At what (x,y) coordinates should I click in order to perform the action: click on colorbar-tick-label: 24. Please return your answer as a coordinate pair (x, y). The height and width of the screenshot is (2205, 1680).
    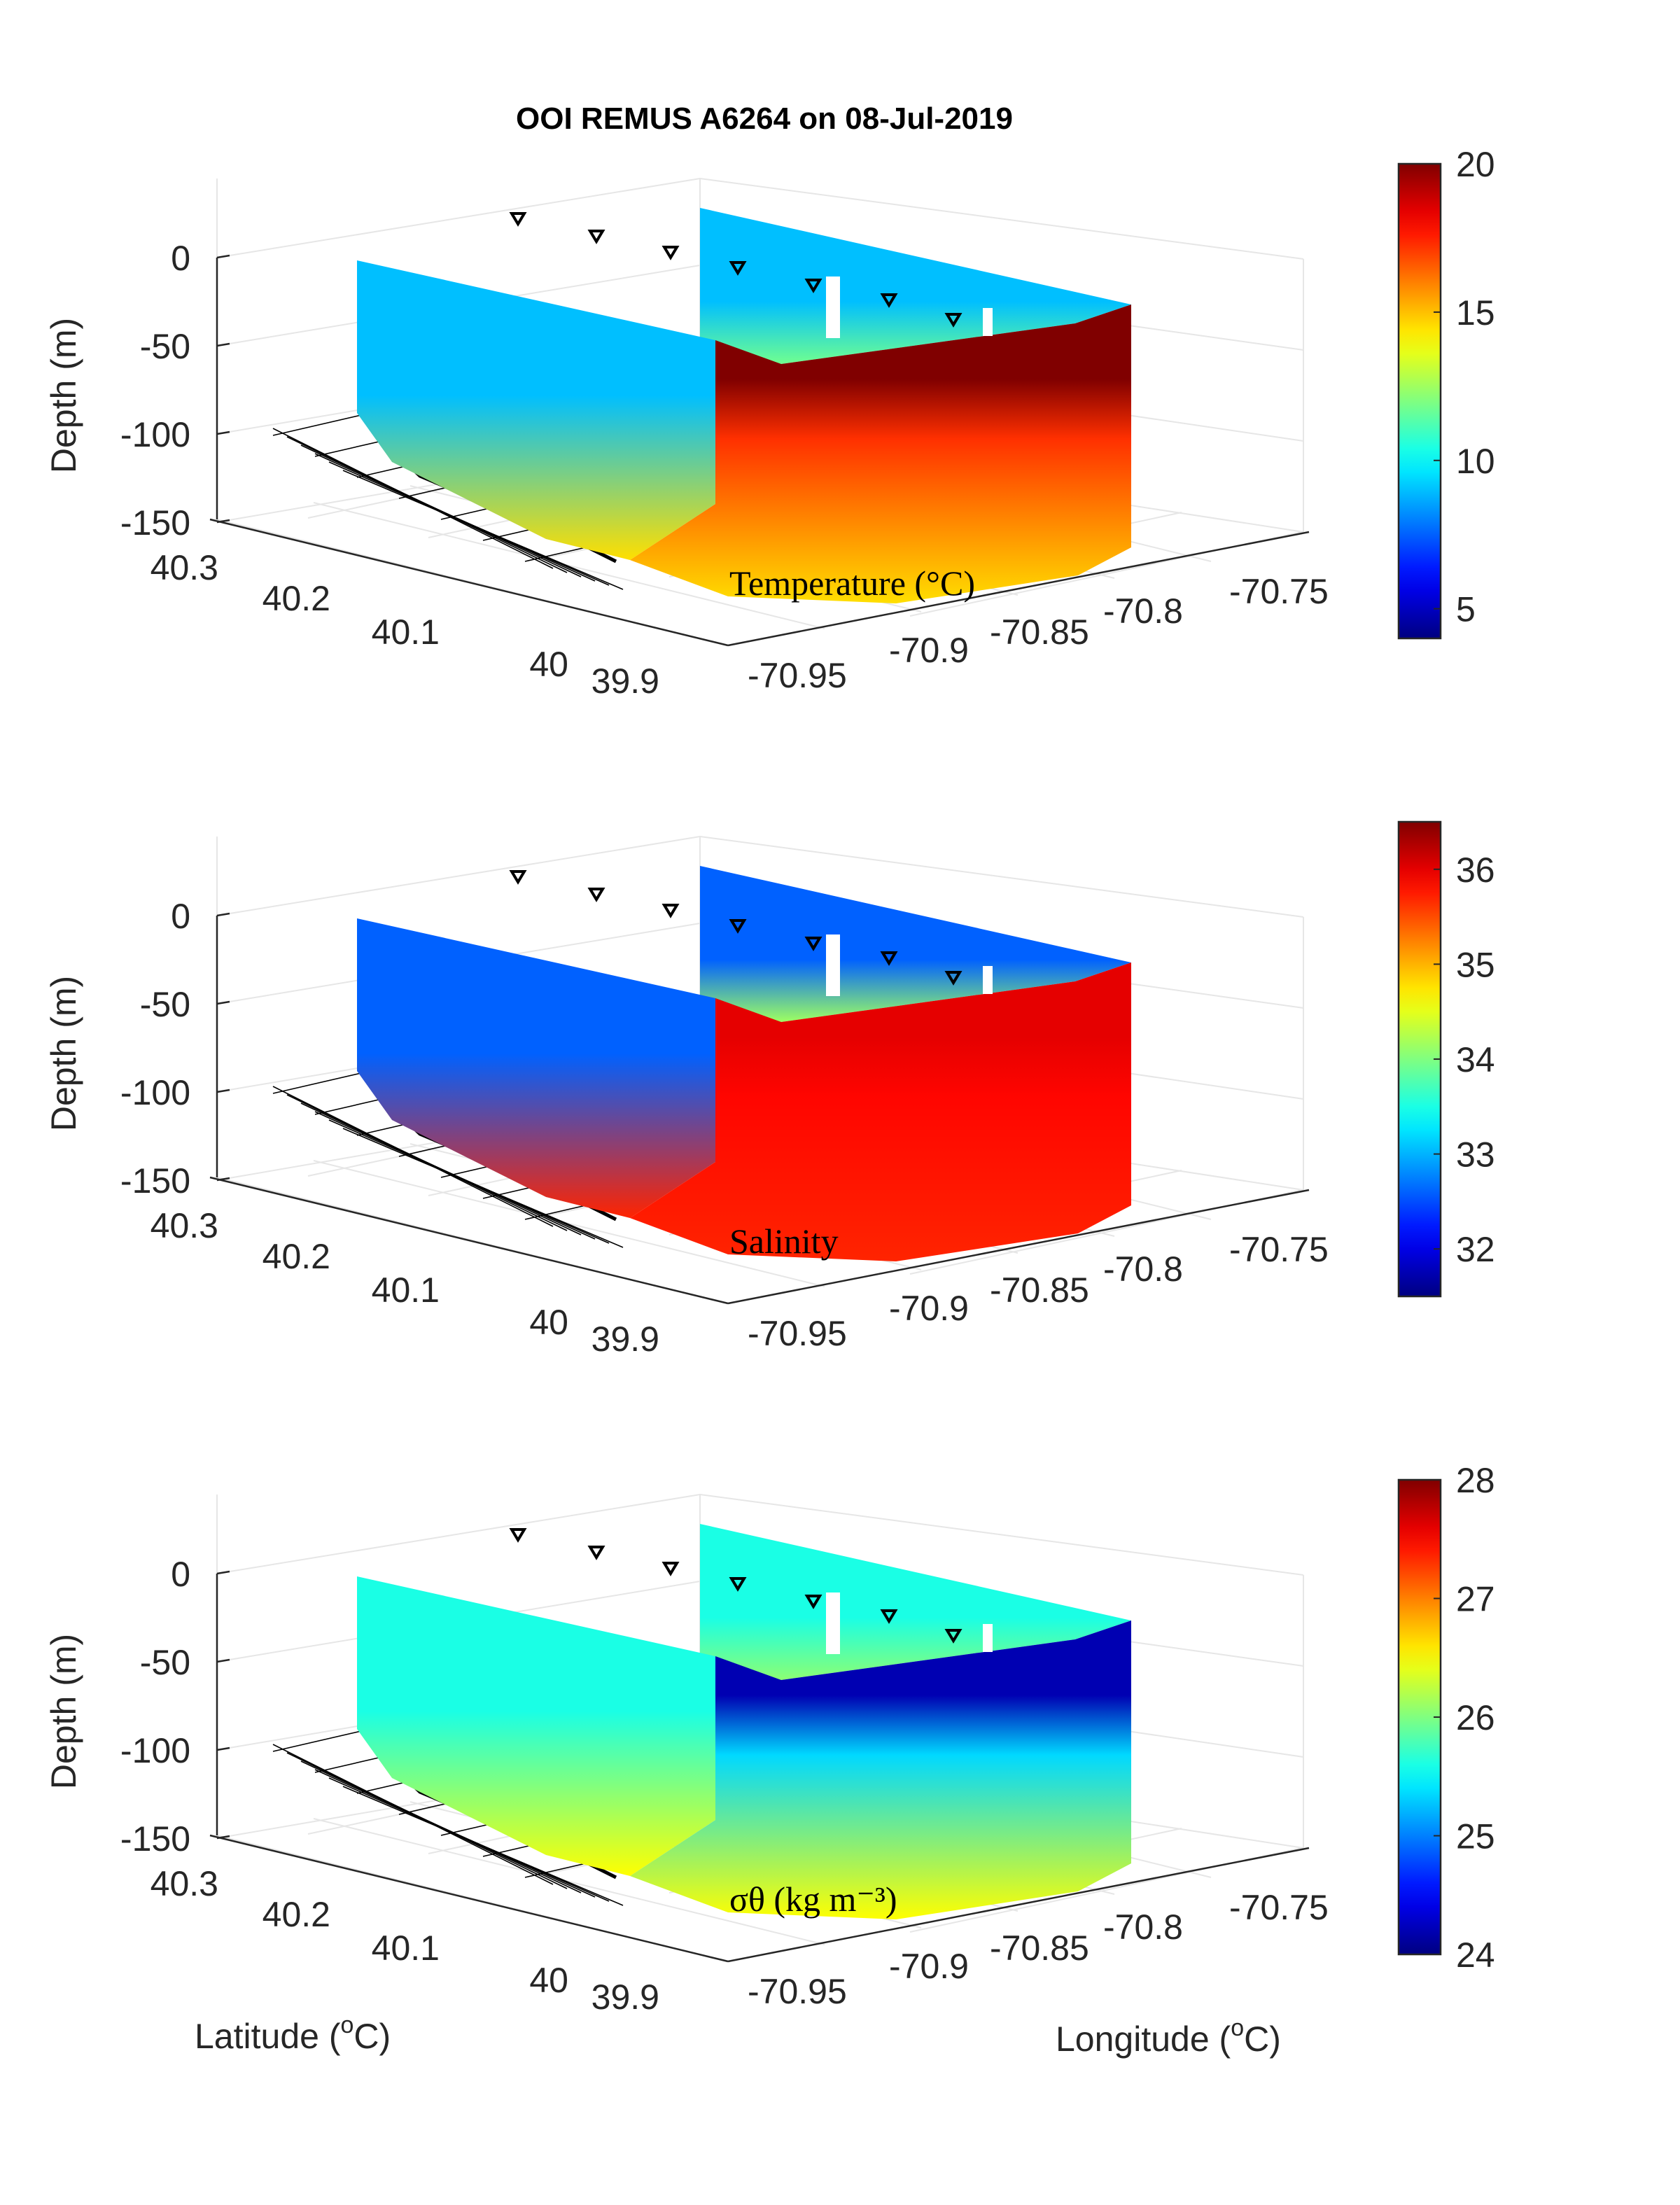
    Looking at the image, I should click on (1475, 1955).